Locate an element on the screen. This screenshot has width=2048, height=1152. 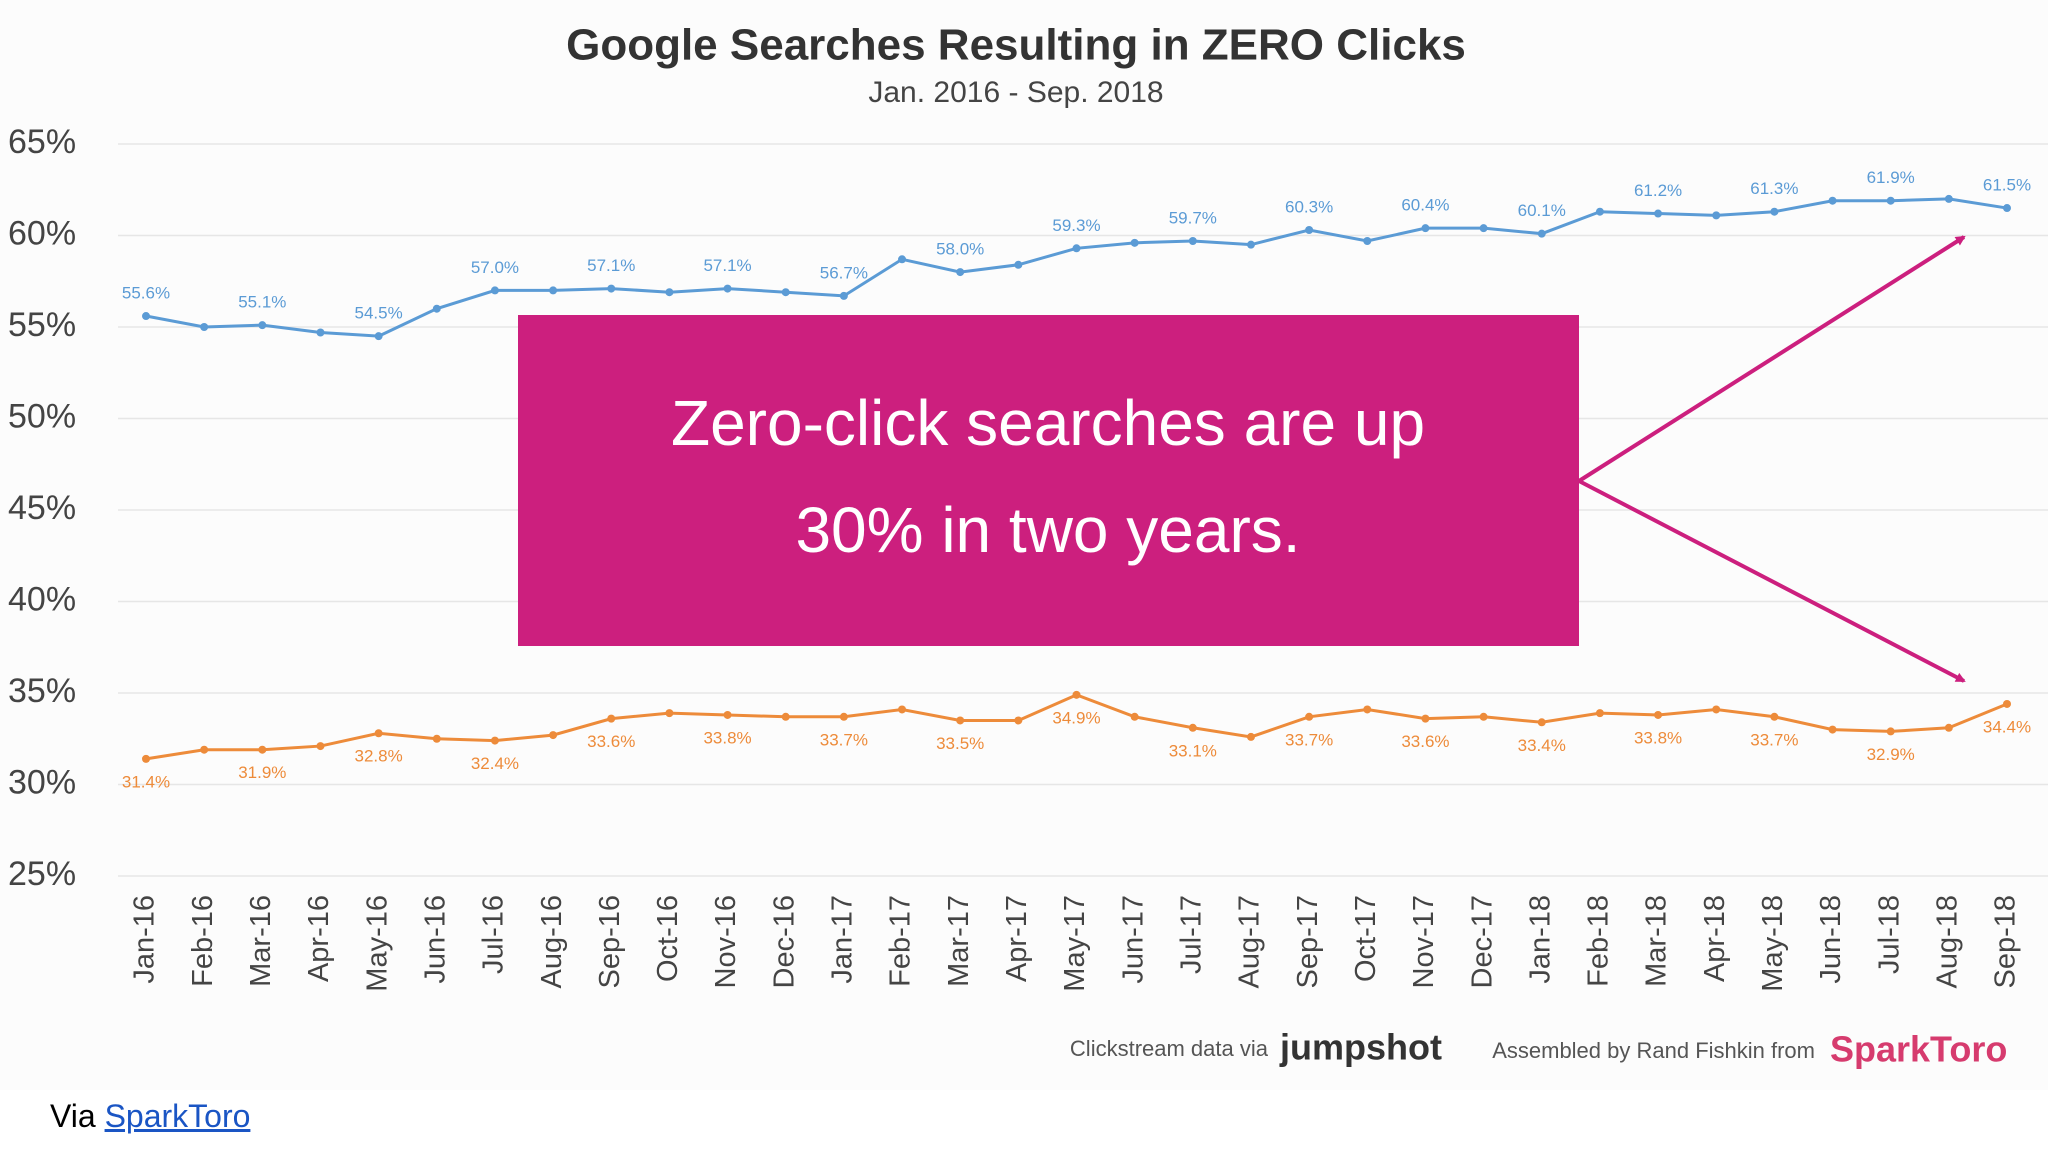
y-tick-label: 45% is located at coordinates (42, 508).